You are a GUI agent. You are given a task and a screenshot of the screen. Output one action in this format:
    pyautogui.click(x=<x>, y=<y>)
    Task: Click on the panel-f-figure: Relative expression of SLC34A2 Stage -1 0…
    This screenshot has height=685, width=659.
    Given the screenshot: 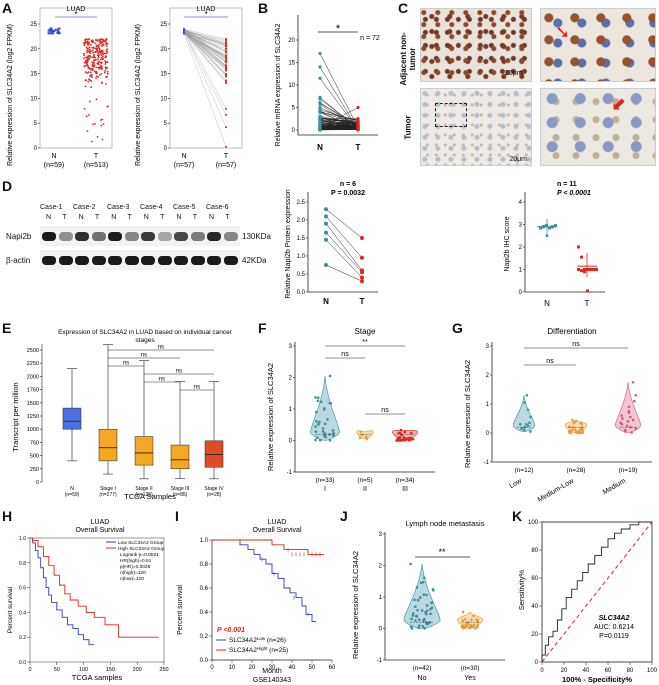 What is the action you would take?
    pyautogui.click(x=350, y=410)
    